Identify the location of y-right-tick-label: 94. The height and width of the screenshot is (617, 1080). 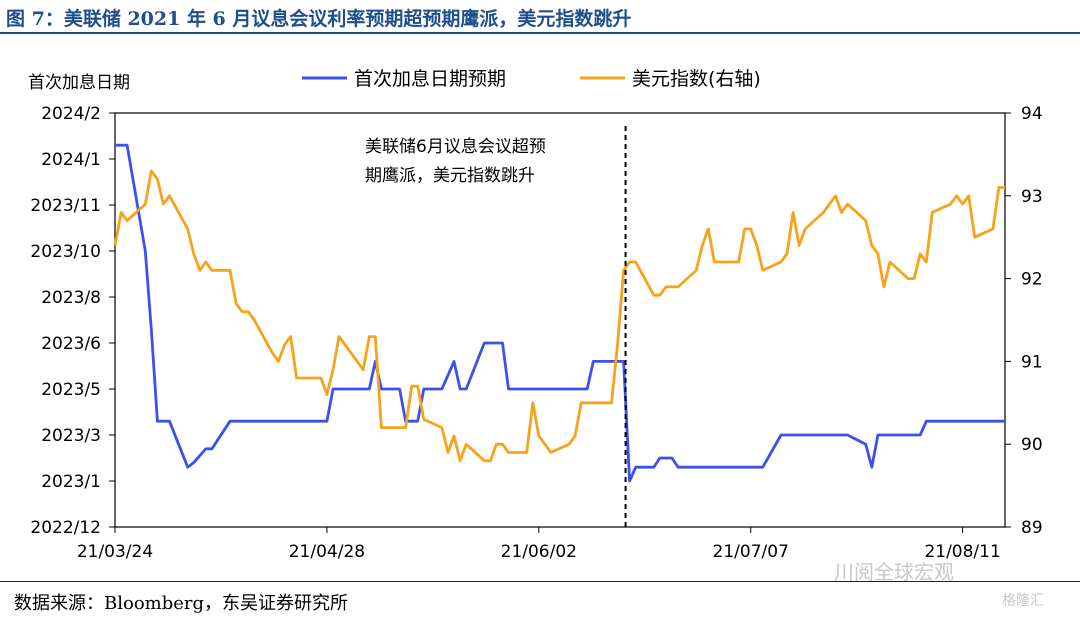
(1032, 114).